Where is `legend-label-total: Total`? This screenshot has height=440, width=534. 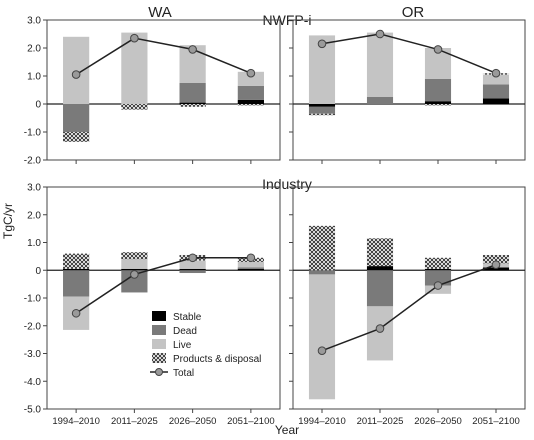
legend-label-total: Total is located at coordinates (183, 373).